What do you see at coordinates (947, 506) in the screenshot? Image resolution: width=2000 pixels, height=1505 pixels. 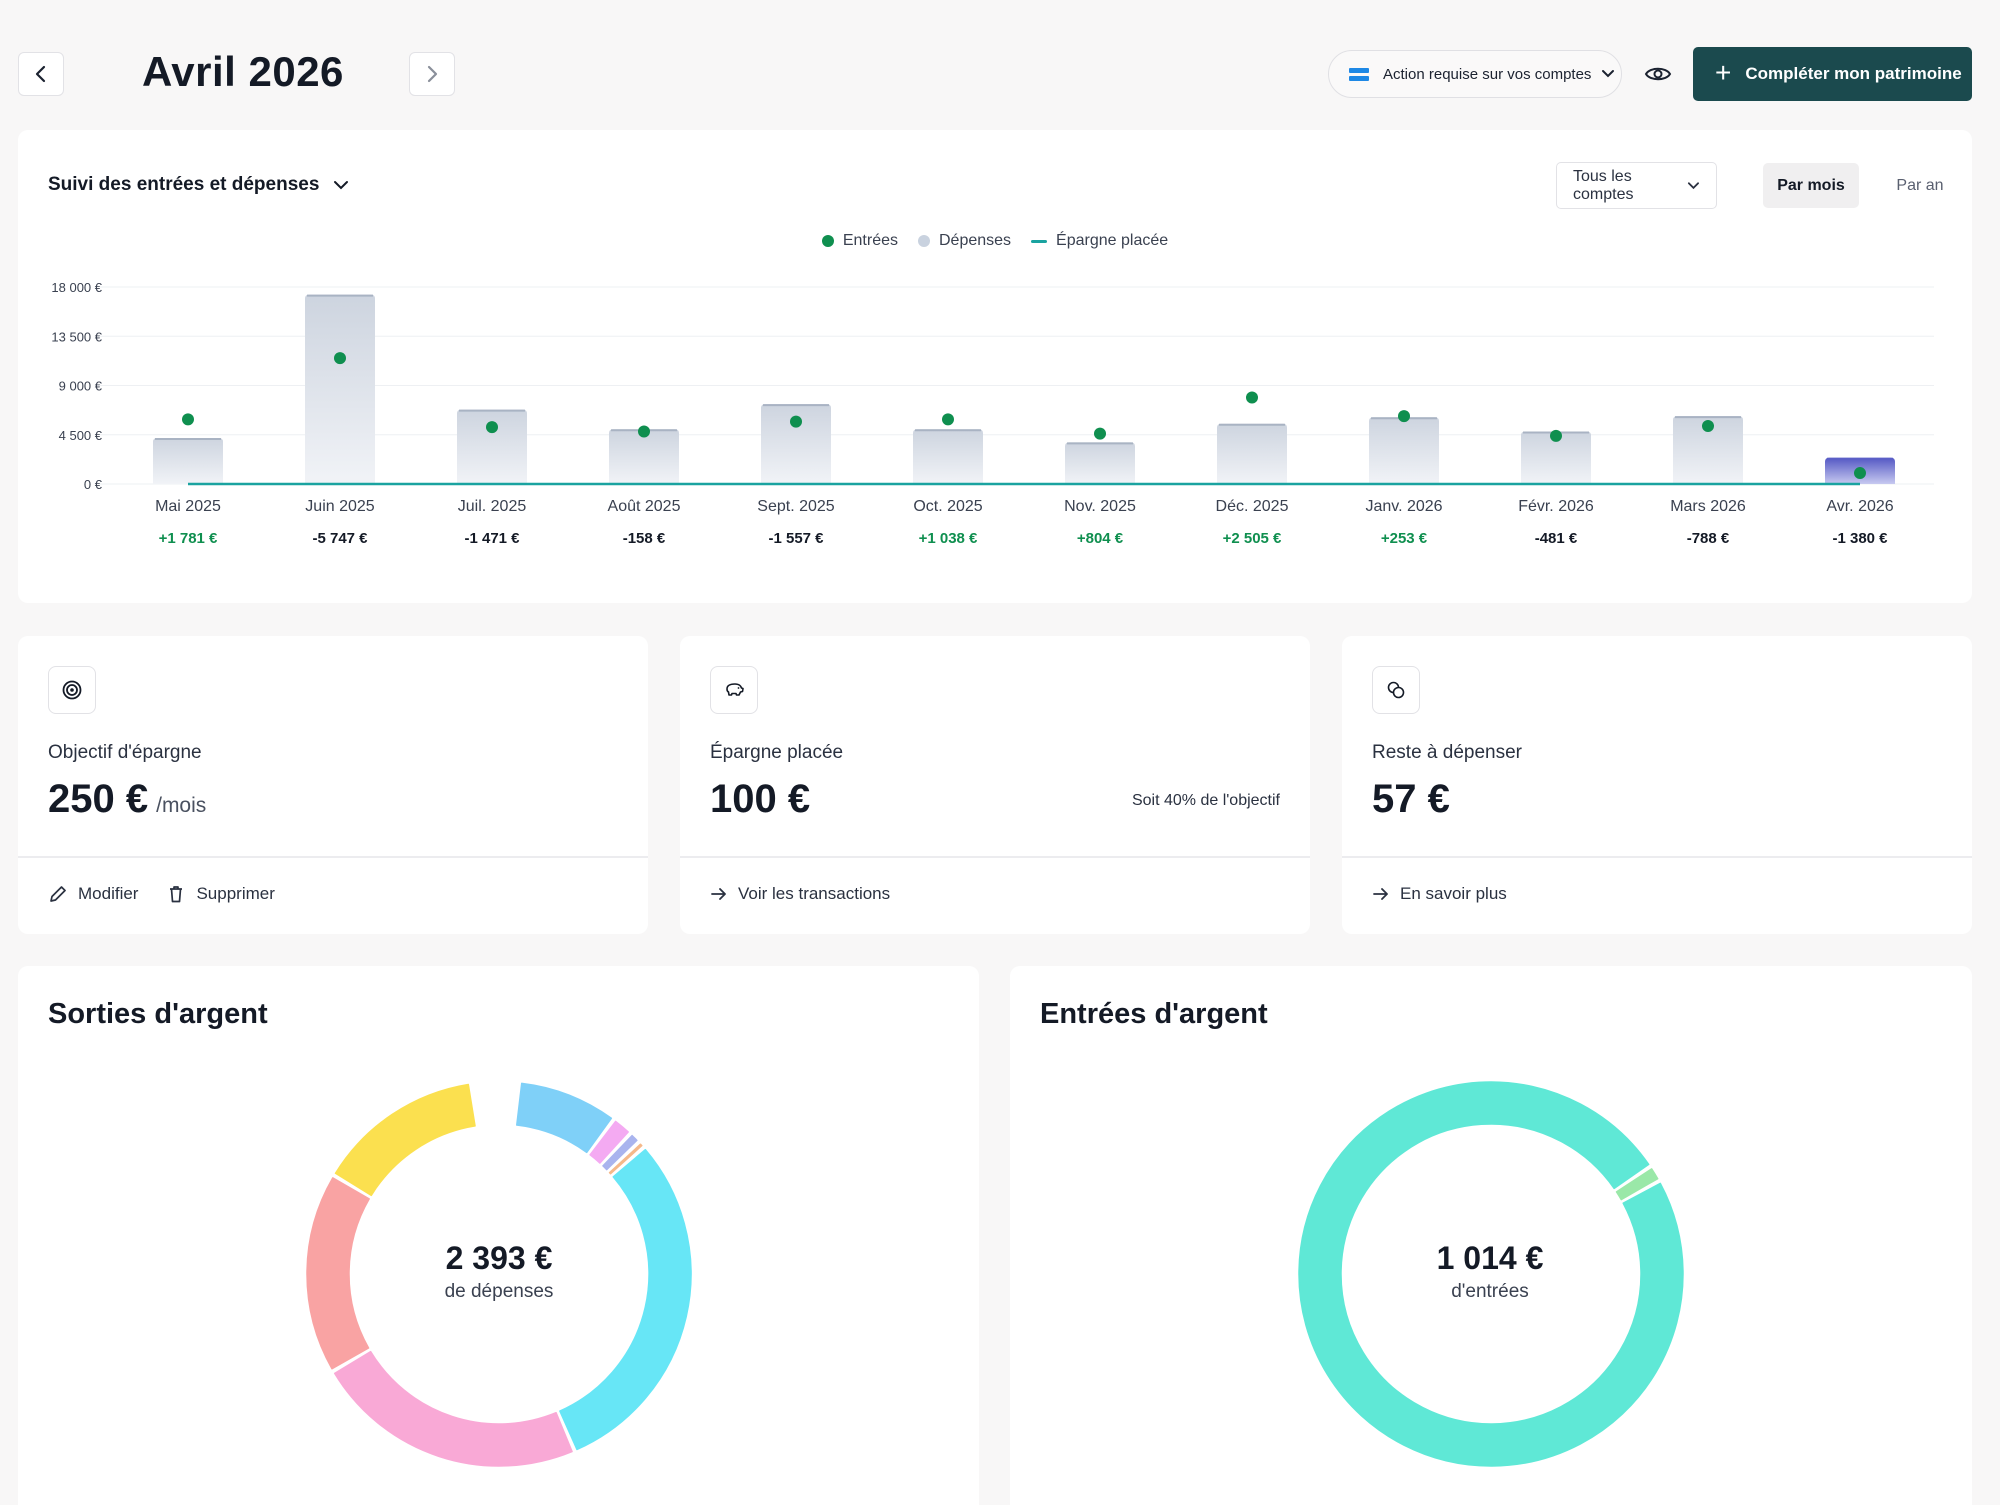 I see `x-tick-label: Oct. 2025` at bounding box center [947, 506].